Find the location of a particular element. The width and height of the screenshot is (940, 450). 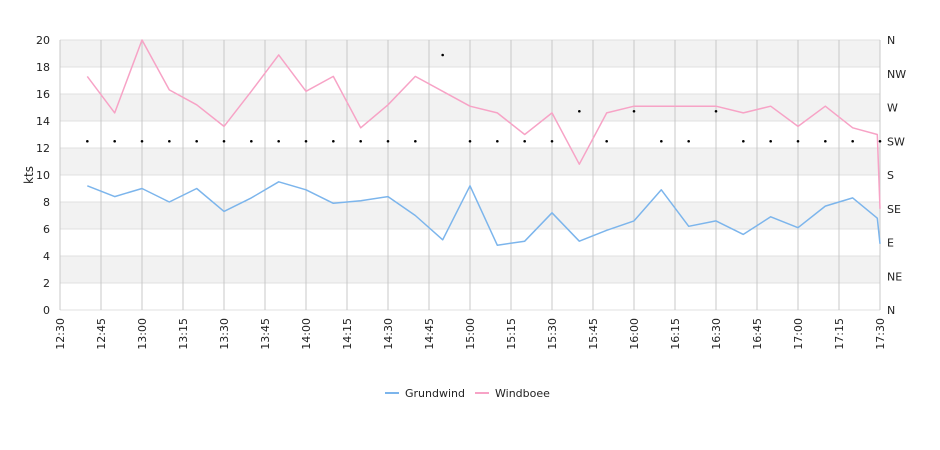

series-line-grundwind is located at coordinates (484, 213).